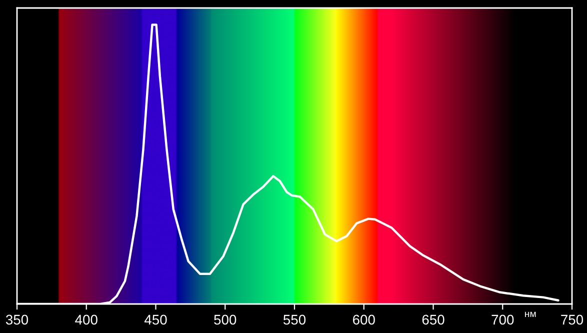 The width and height of the screenshot is (587, 333). Describe the element at coordinates (86, 319) in the screenshot. I see `x-tick-label: 400` at that location.